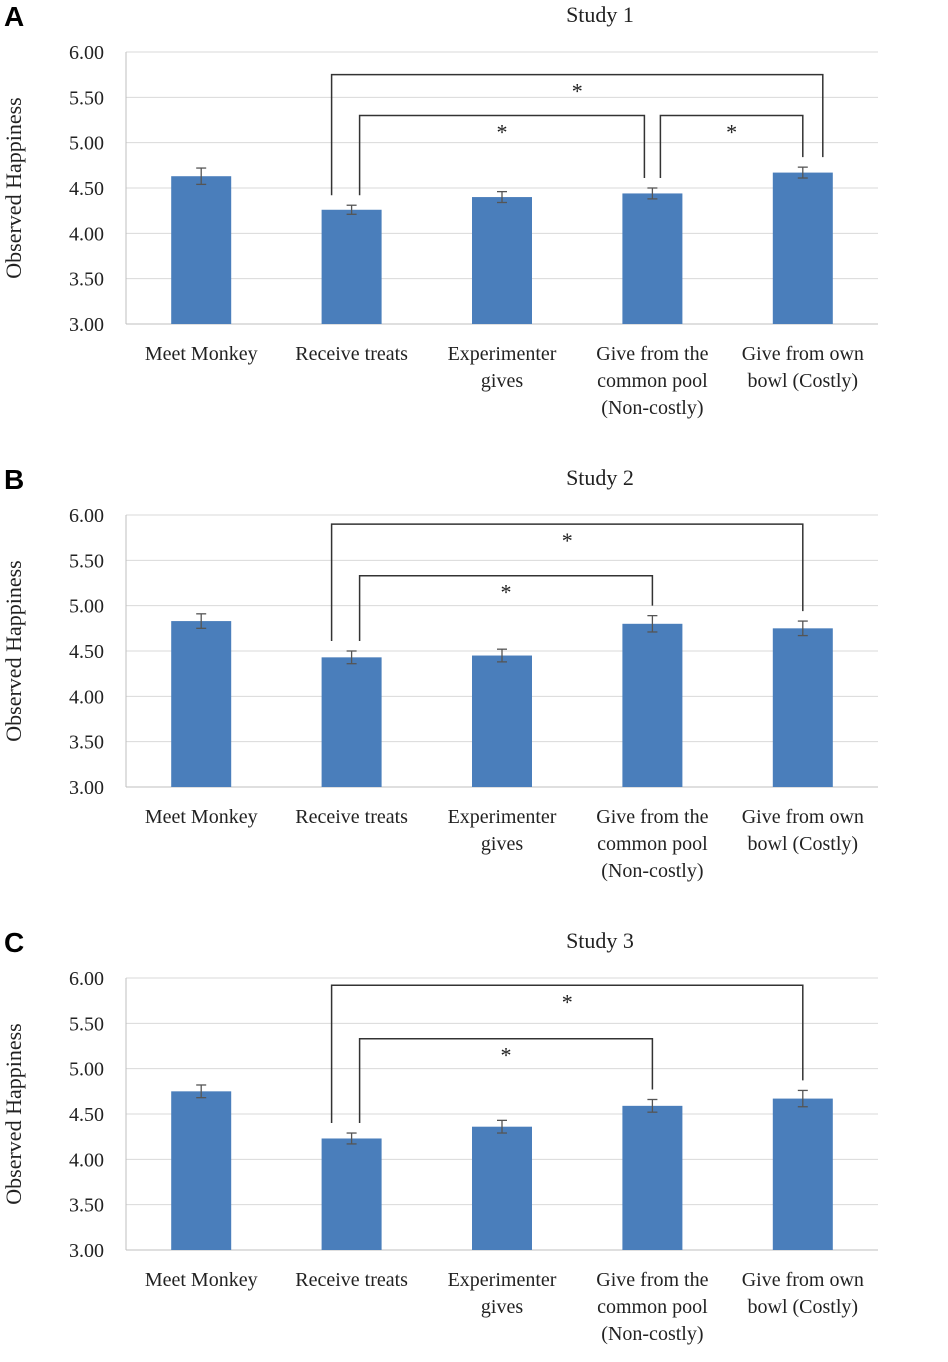 The width and height of the screenshot is (948, 1362). Describe the element at coordinates (14, 479) in the screenshot. I see `panel-letter: B` at that location.